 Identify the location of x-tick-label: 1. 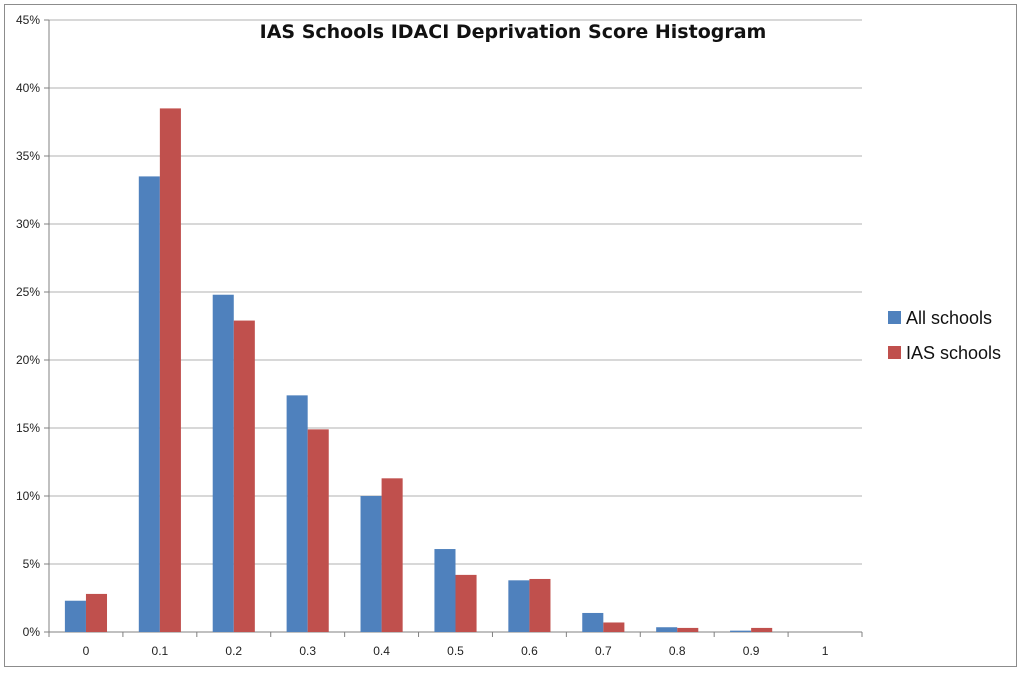
(825, 651).